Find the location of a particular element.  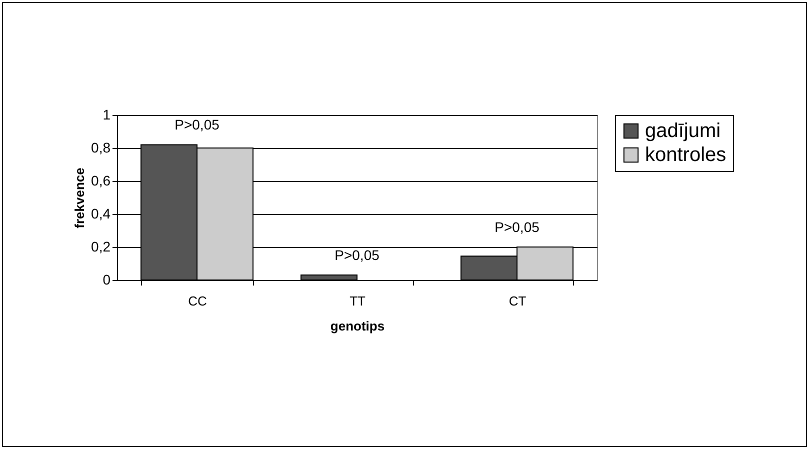

x-tick-label: TT is located at coordinates (358, 301).